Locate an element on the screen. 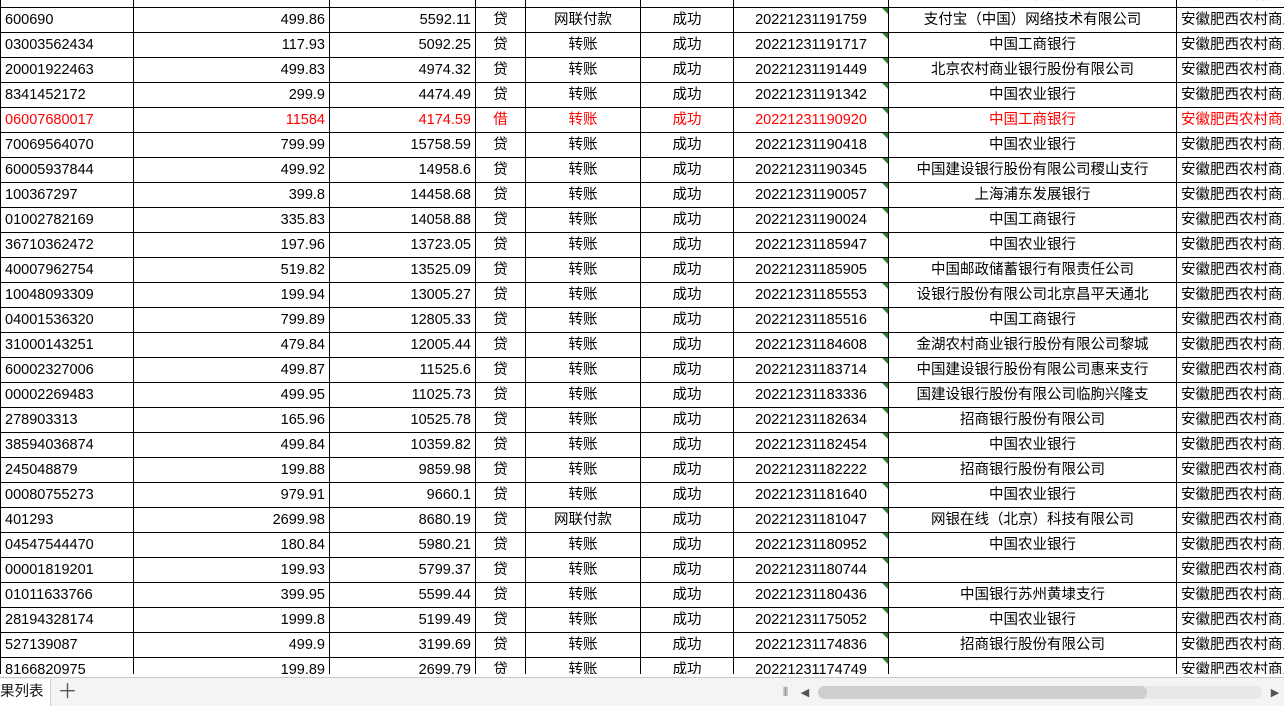 This screenshot has width=1284, height=706. scroll-left-icon: ◀ is located at coordinates (805, 692).